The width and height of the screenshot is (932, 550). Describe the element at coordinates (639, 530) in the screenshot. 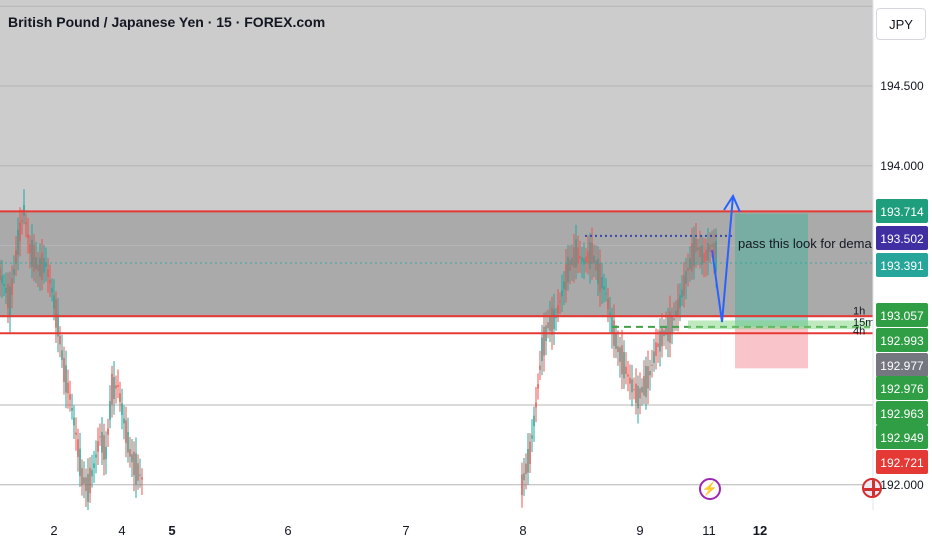

I see `x-tick-label: 9` at that location.